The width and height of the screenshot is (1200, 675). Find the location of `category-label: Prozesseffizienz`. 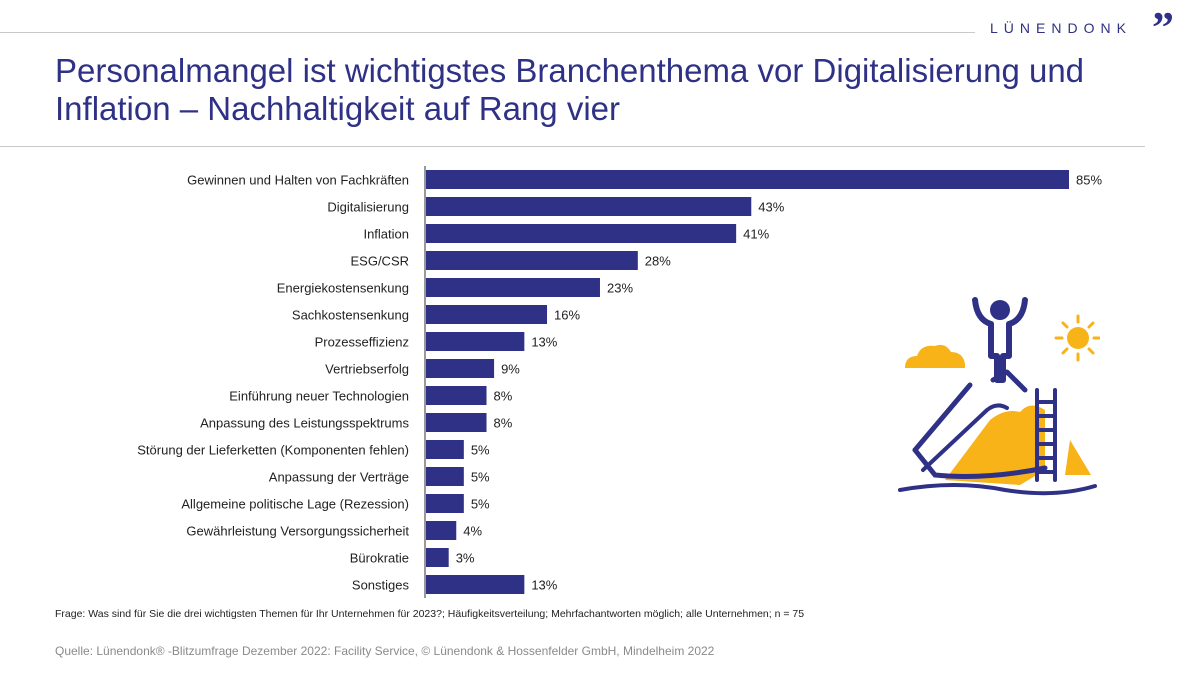

category-label: Prozesseffizienz is located at coordinates (362, 342).